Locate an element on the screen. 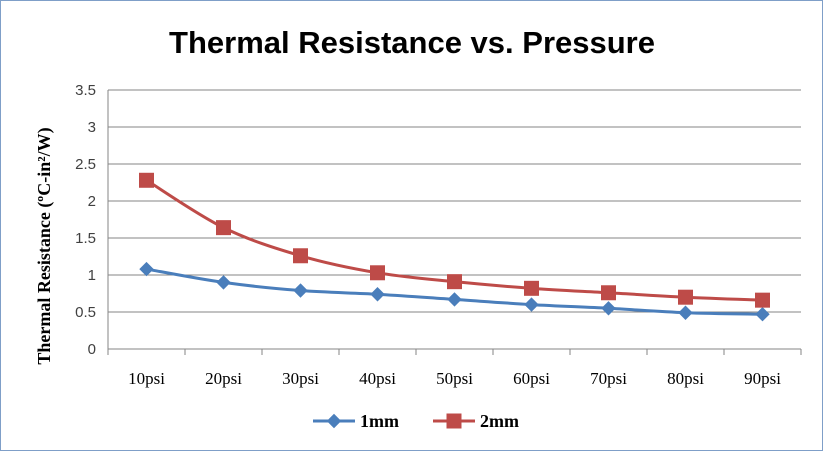  x-tick-label: 70psi is located at coordinates (608, 378).